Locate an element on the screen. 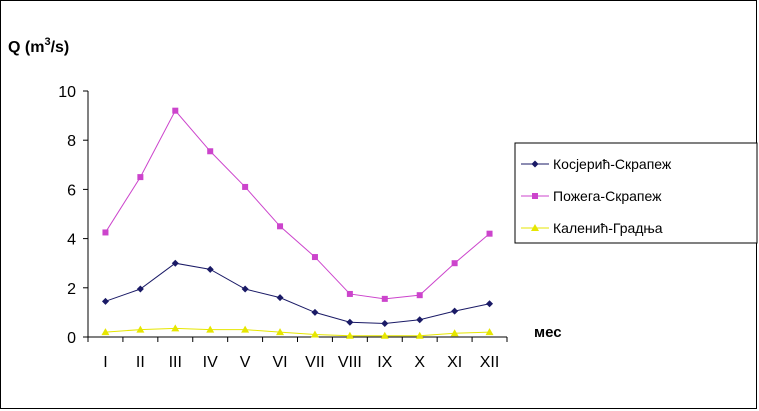  y-axis-label: Q (m3/s) is located at coordinates (38, 46).